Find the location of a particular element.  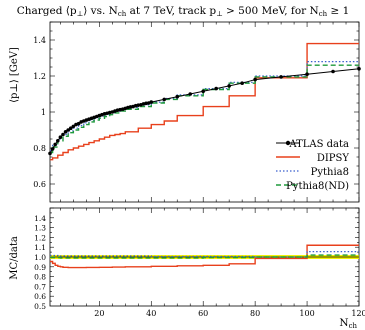

ratio-series-dipsy is located at coordinates (204, 256).